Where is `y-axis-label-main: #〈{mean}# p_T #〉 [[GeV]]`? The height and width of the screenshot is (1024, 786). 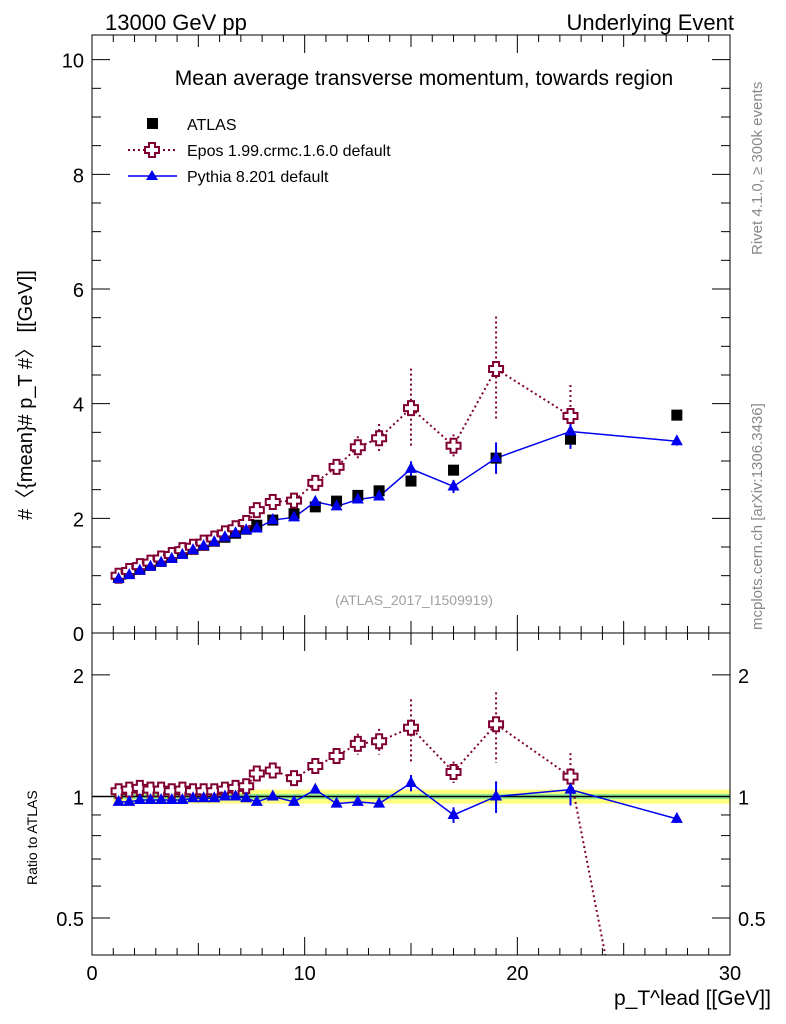 y-axis-label-main: #〈{mean}# p_T #〉 [[GeV]] is located at coordinates (26, 395).